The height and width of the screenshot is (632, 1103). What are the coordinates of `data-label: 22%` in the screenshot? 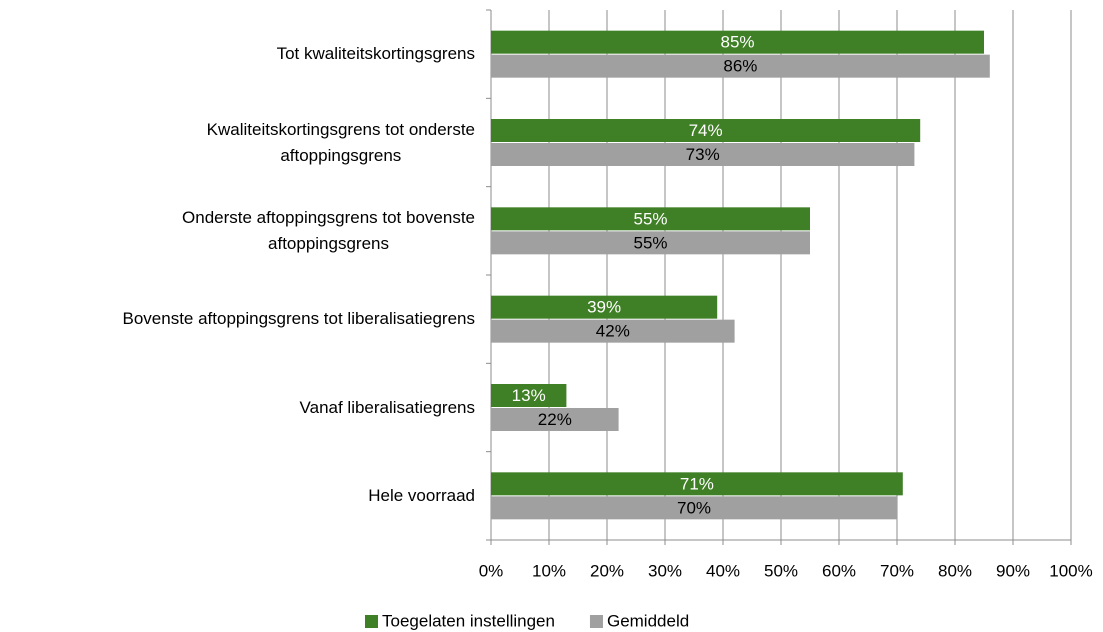 It's located at (555, 419).